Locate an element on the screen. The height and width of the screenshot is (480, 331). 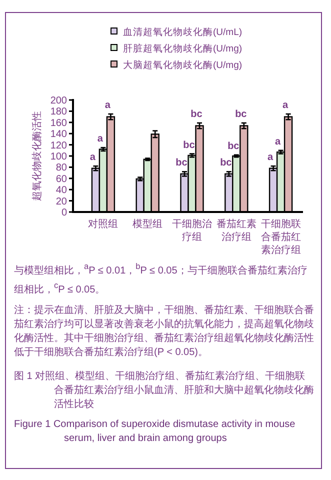
x-tick-label: 模型组 is located at coordinates (147, 224).